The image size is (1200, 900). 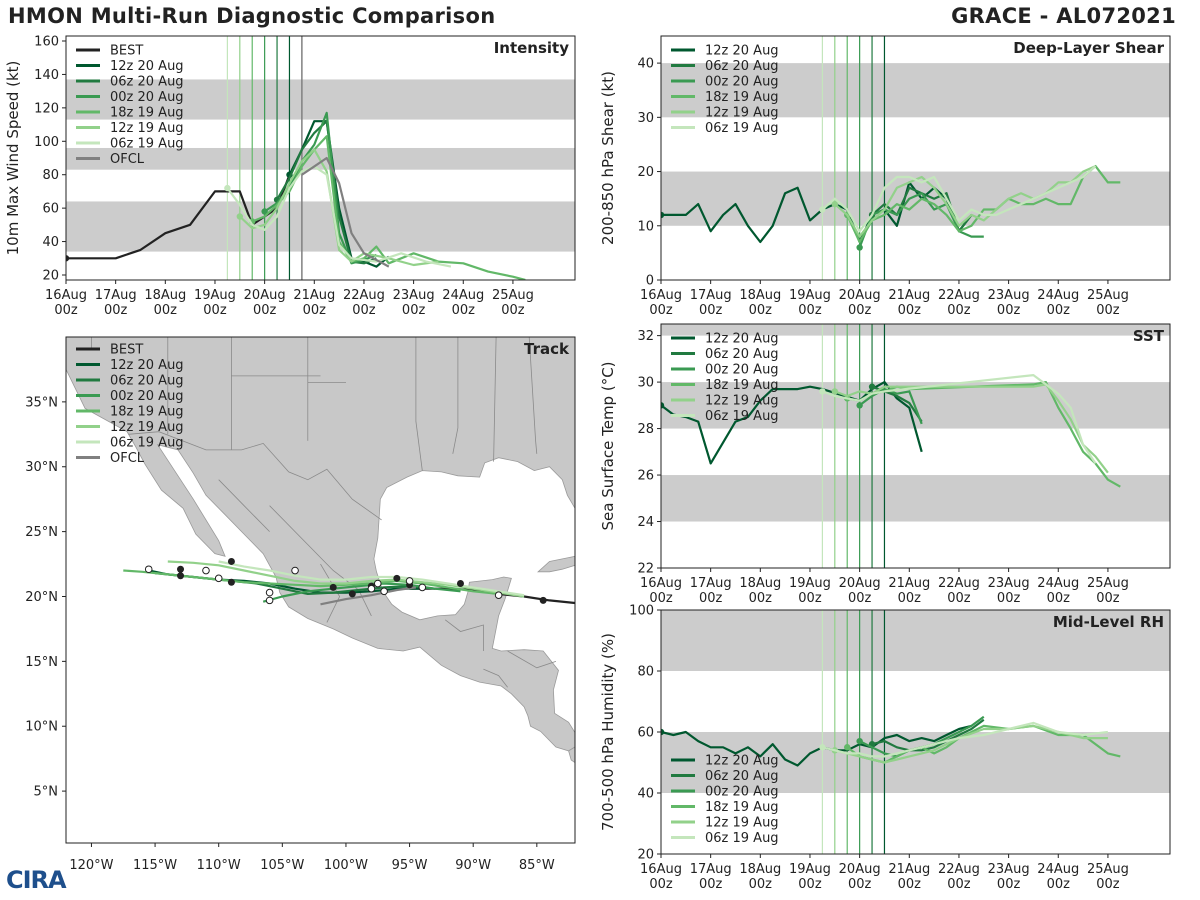 What do you see at coordinates (41, 597) in the screenshot?
I see `lat-tick-label: 20°N` at bounding box center [41, 597].